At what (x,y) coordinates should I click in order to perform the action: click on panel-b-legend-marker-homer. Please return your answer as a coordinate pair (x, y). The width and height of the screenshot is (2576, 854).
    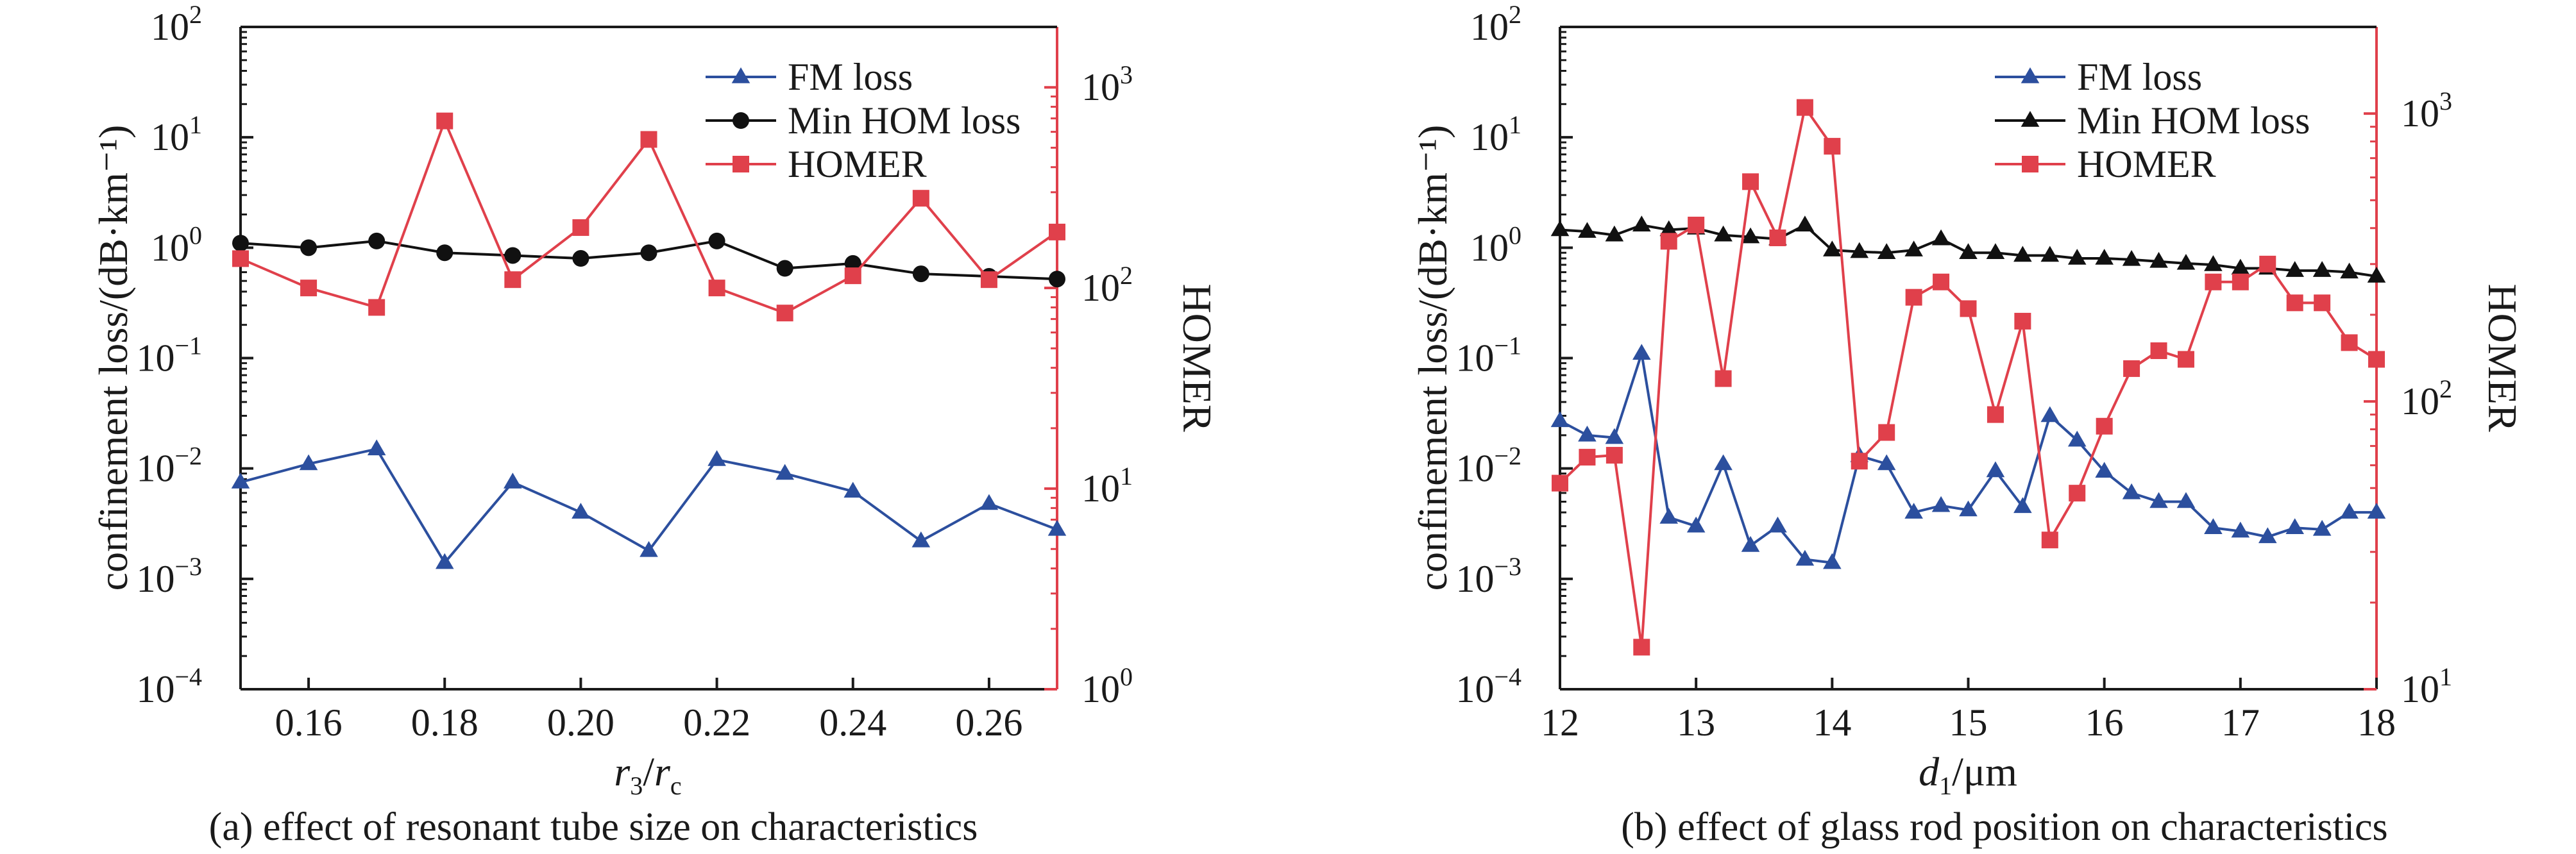
    Looking at the image, I should click on (2030, 164).